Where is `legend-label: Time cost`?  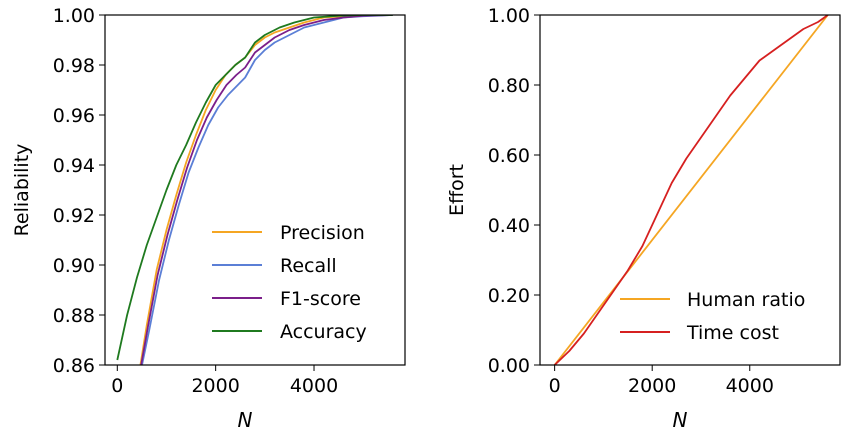
legend-label: Time cost is located at coordinates (732, 333).